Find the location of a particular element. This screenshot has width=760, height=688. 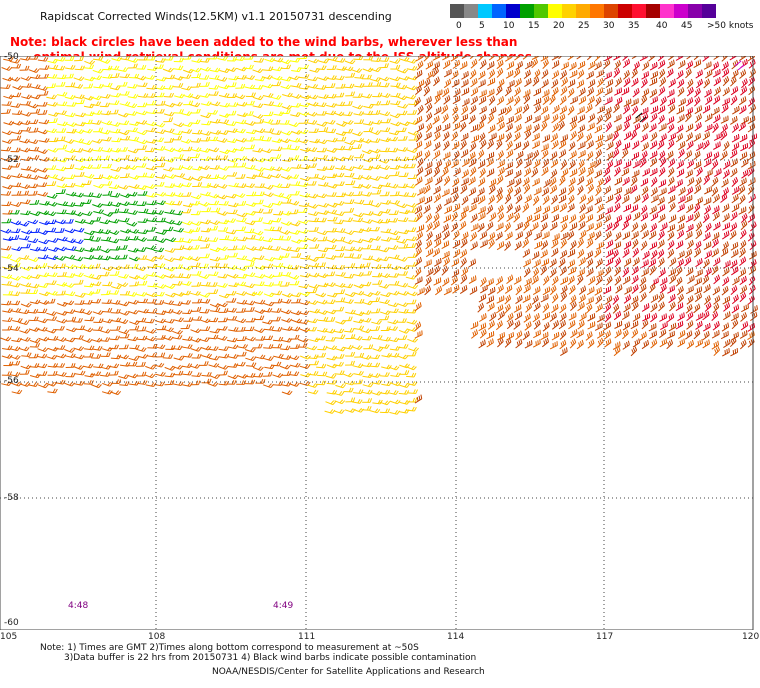

colorbar-label: 5 is located at coordinates (482, 26).